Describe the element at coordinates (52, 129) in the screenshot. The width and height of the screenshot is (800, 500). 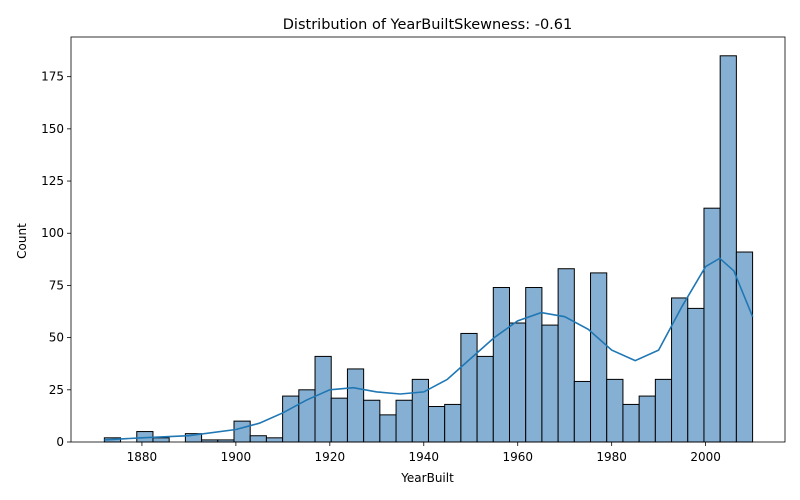
I see `y-tick-label: 150` at that location.